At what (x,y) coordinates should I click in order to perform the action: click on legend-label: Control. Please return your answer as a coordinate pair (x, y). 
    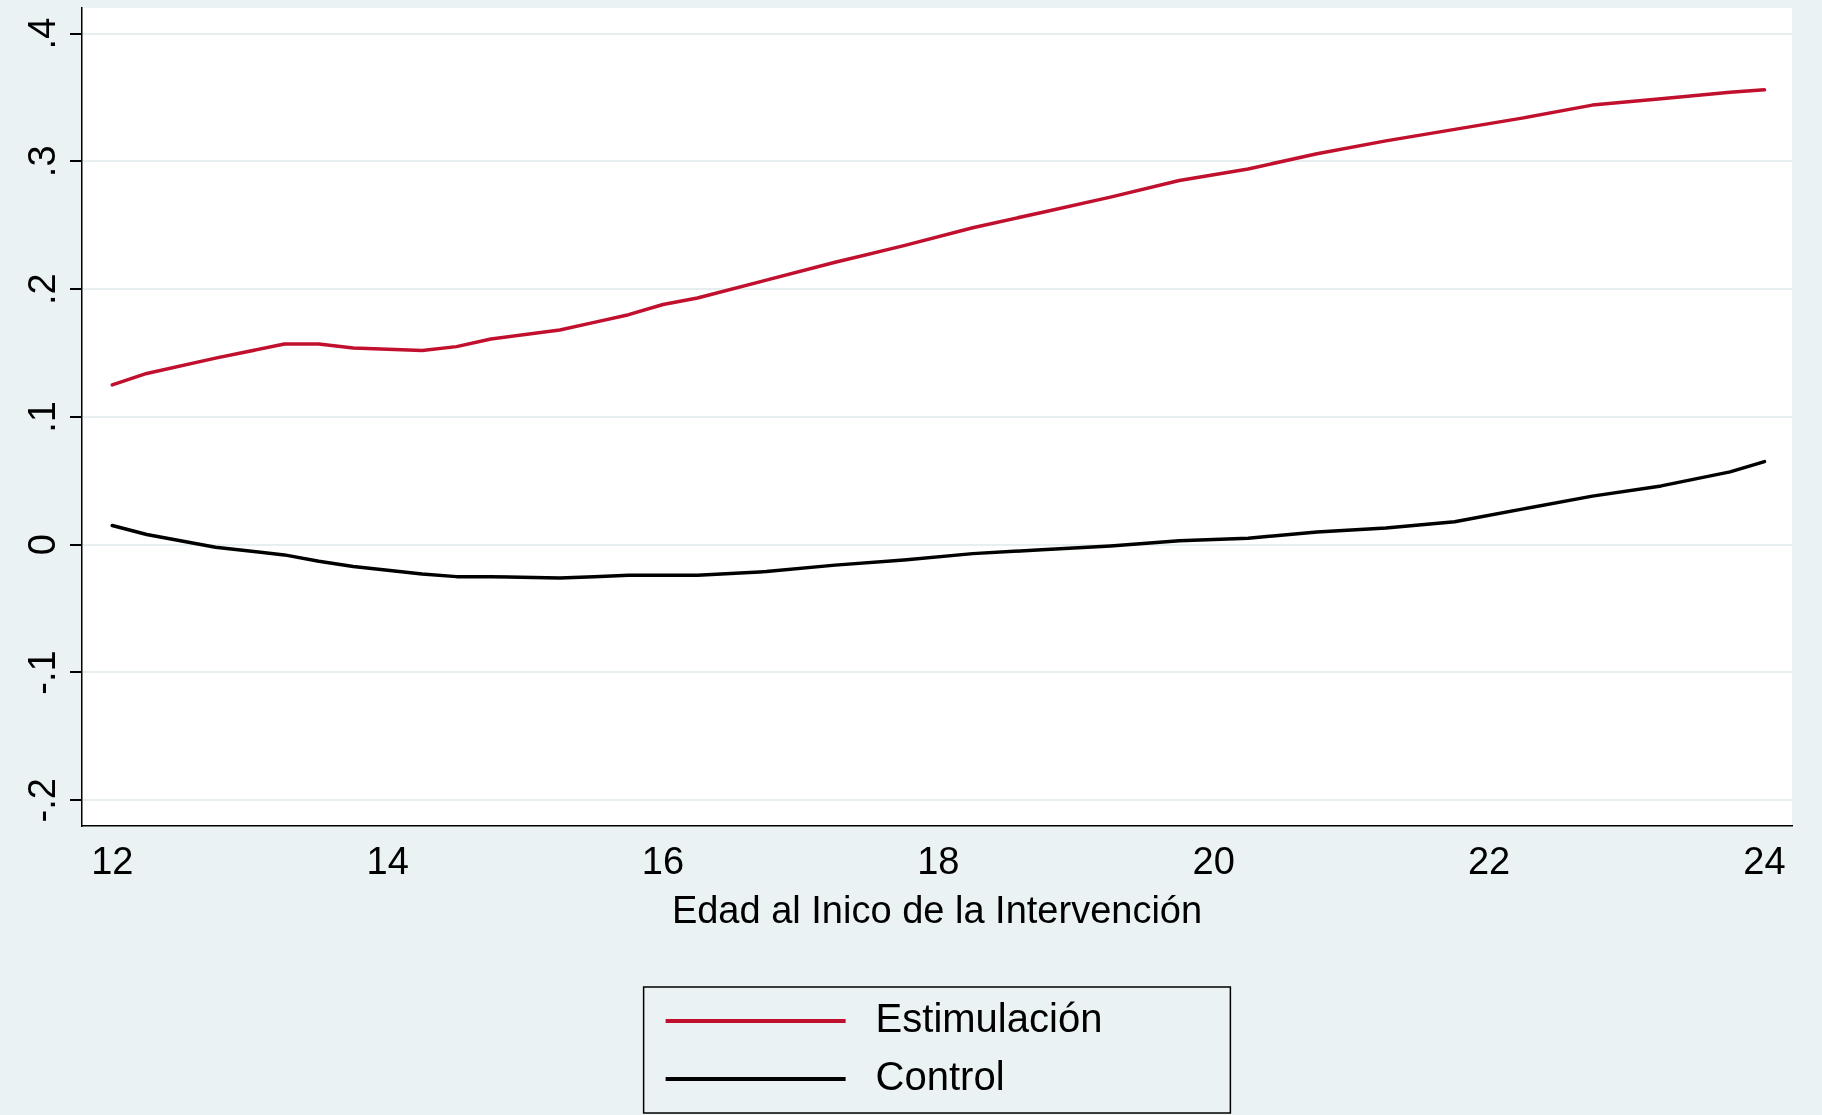
    Looking at the image, I should click on (940, 1076).